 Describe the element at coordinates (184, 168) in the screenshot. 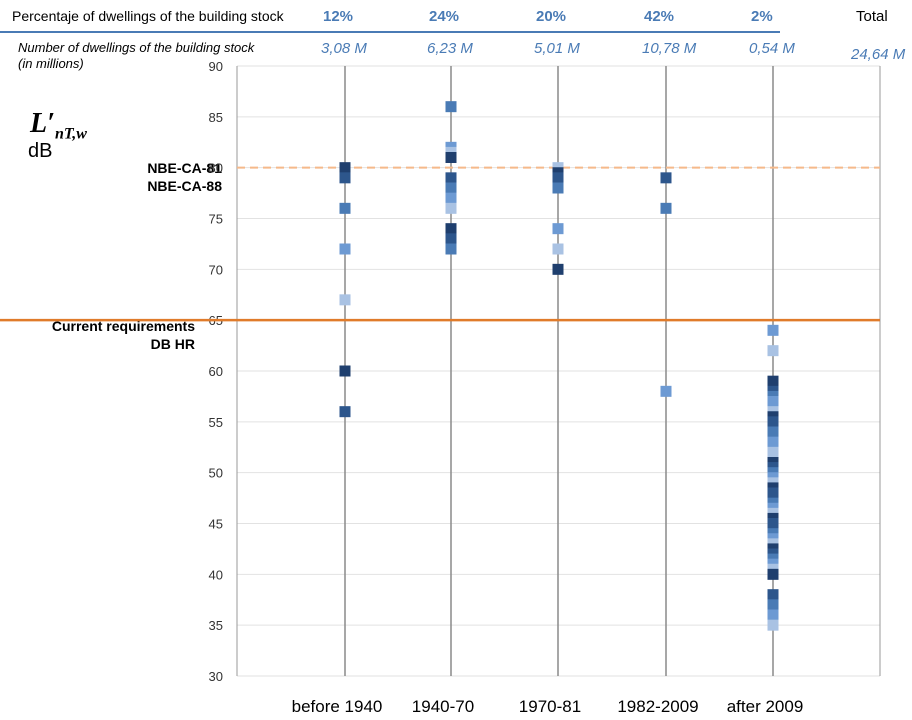

I see `ref-old-line1: NBE-CA-81` at that location.